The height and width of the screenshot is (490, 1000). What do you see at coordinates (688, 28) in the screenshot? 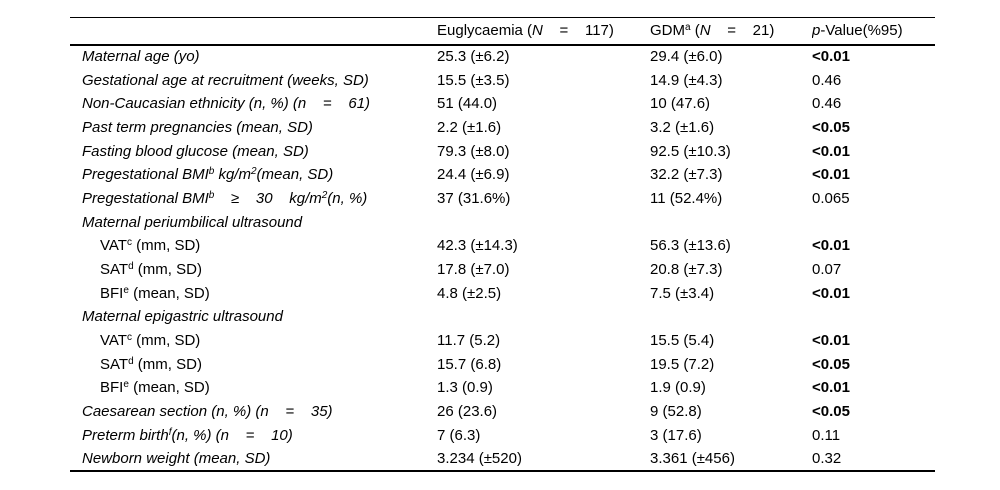
I see `superscript-footnote-marker: a` at bounding box center [688, 28].